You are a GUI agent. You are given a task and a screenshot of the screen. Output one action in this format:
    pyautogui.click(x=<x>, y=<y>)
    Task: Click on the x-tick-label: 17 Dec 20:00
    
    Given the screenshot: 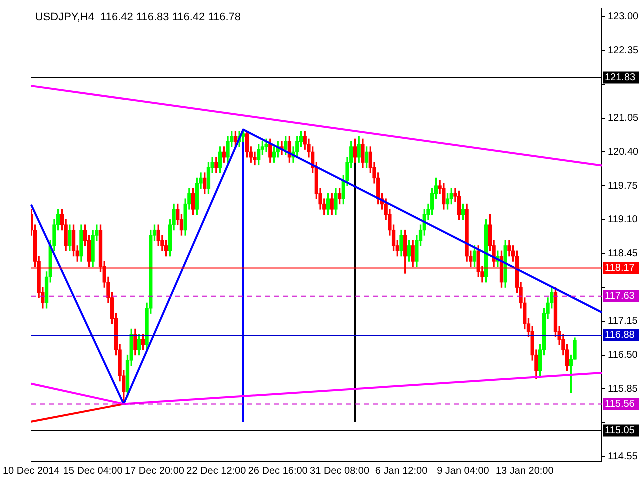 What is the action you would take?
    pyautogui.click(x=154, y=471)
    